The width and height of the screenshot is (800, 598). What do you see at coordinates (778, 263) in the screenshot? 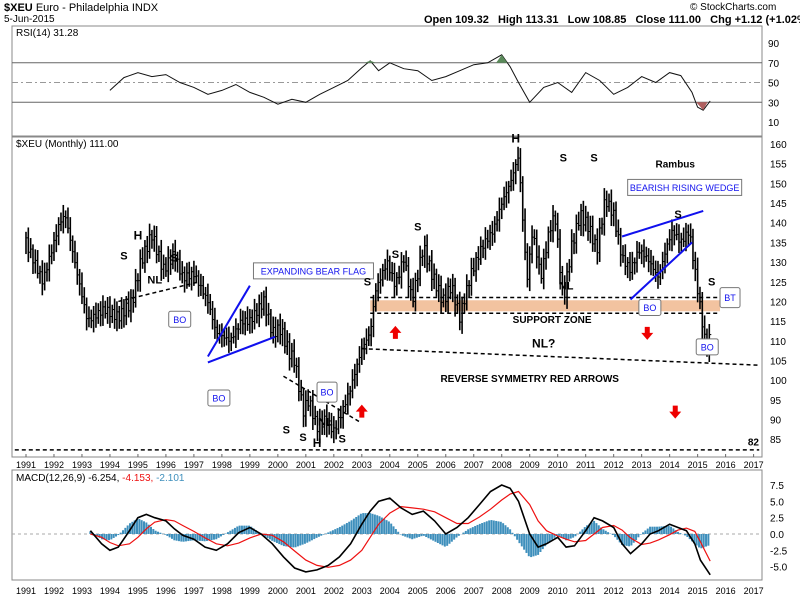
I see `price-tick-label: 130` at bounding box center [778, 263].